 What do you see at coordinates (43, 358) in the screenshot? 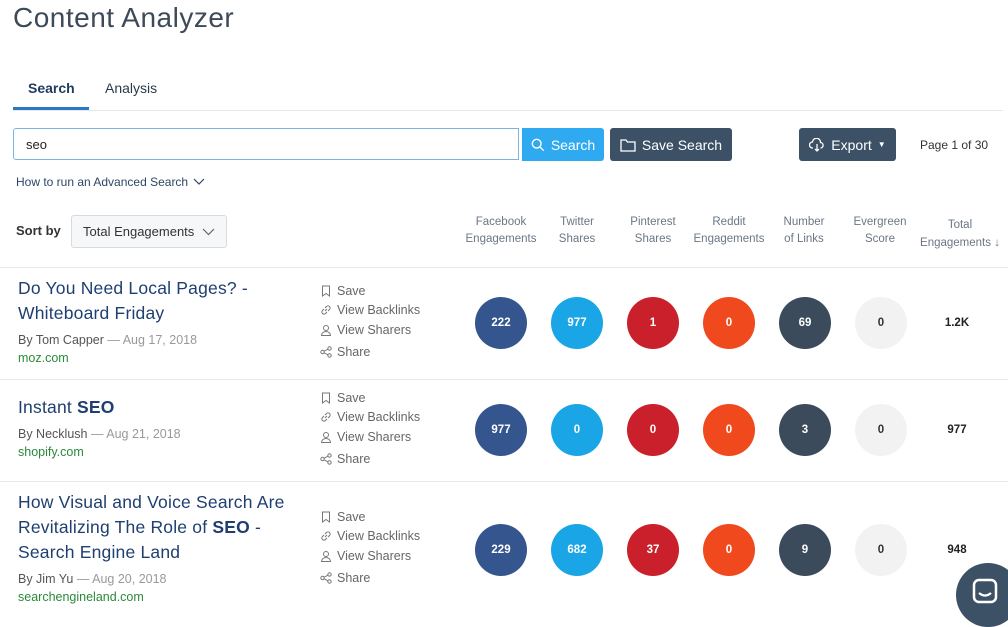
I see `article-domain: moz.com` at bounding box center [43, 358].